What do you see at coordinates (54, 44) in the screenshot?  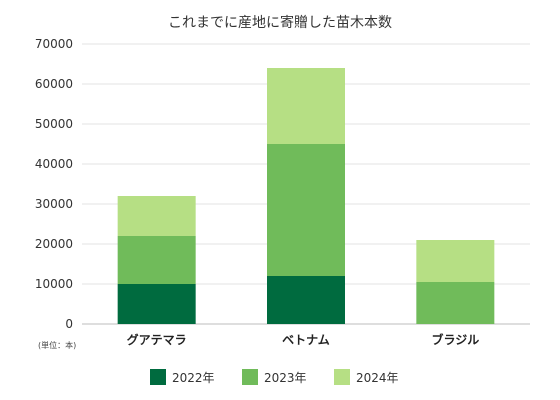 I see `y-tick-label: 70000` at bounding box center [54, 44].